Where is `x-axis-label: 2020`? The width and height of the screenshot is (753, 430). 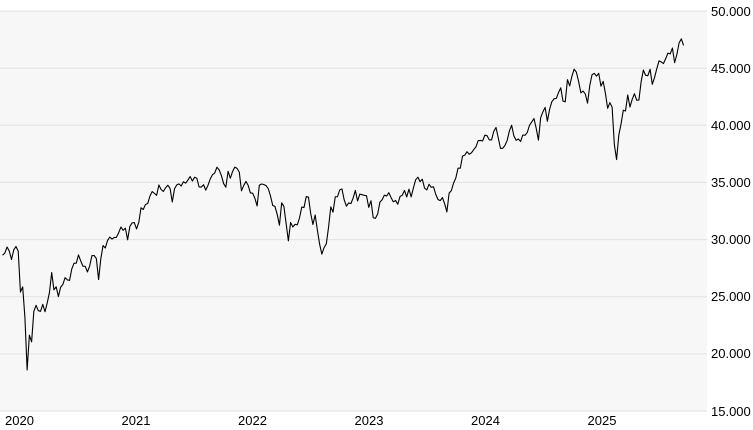
x-axis-label: 2020 is located at coordinates (19, 420).